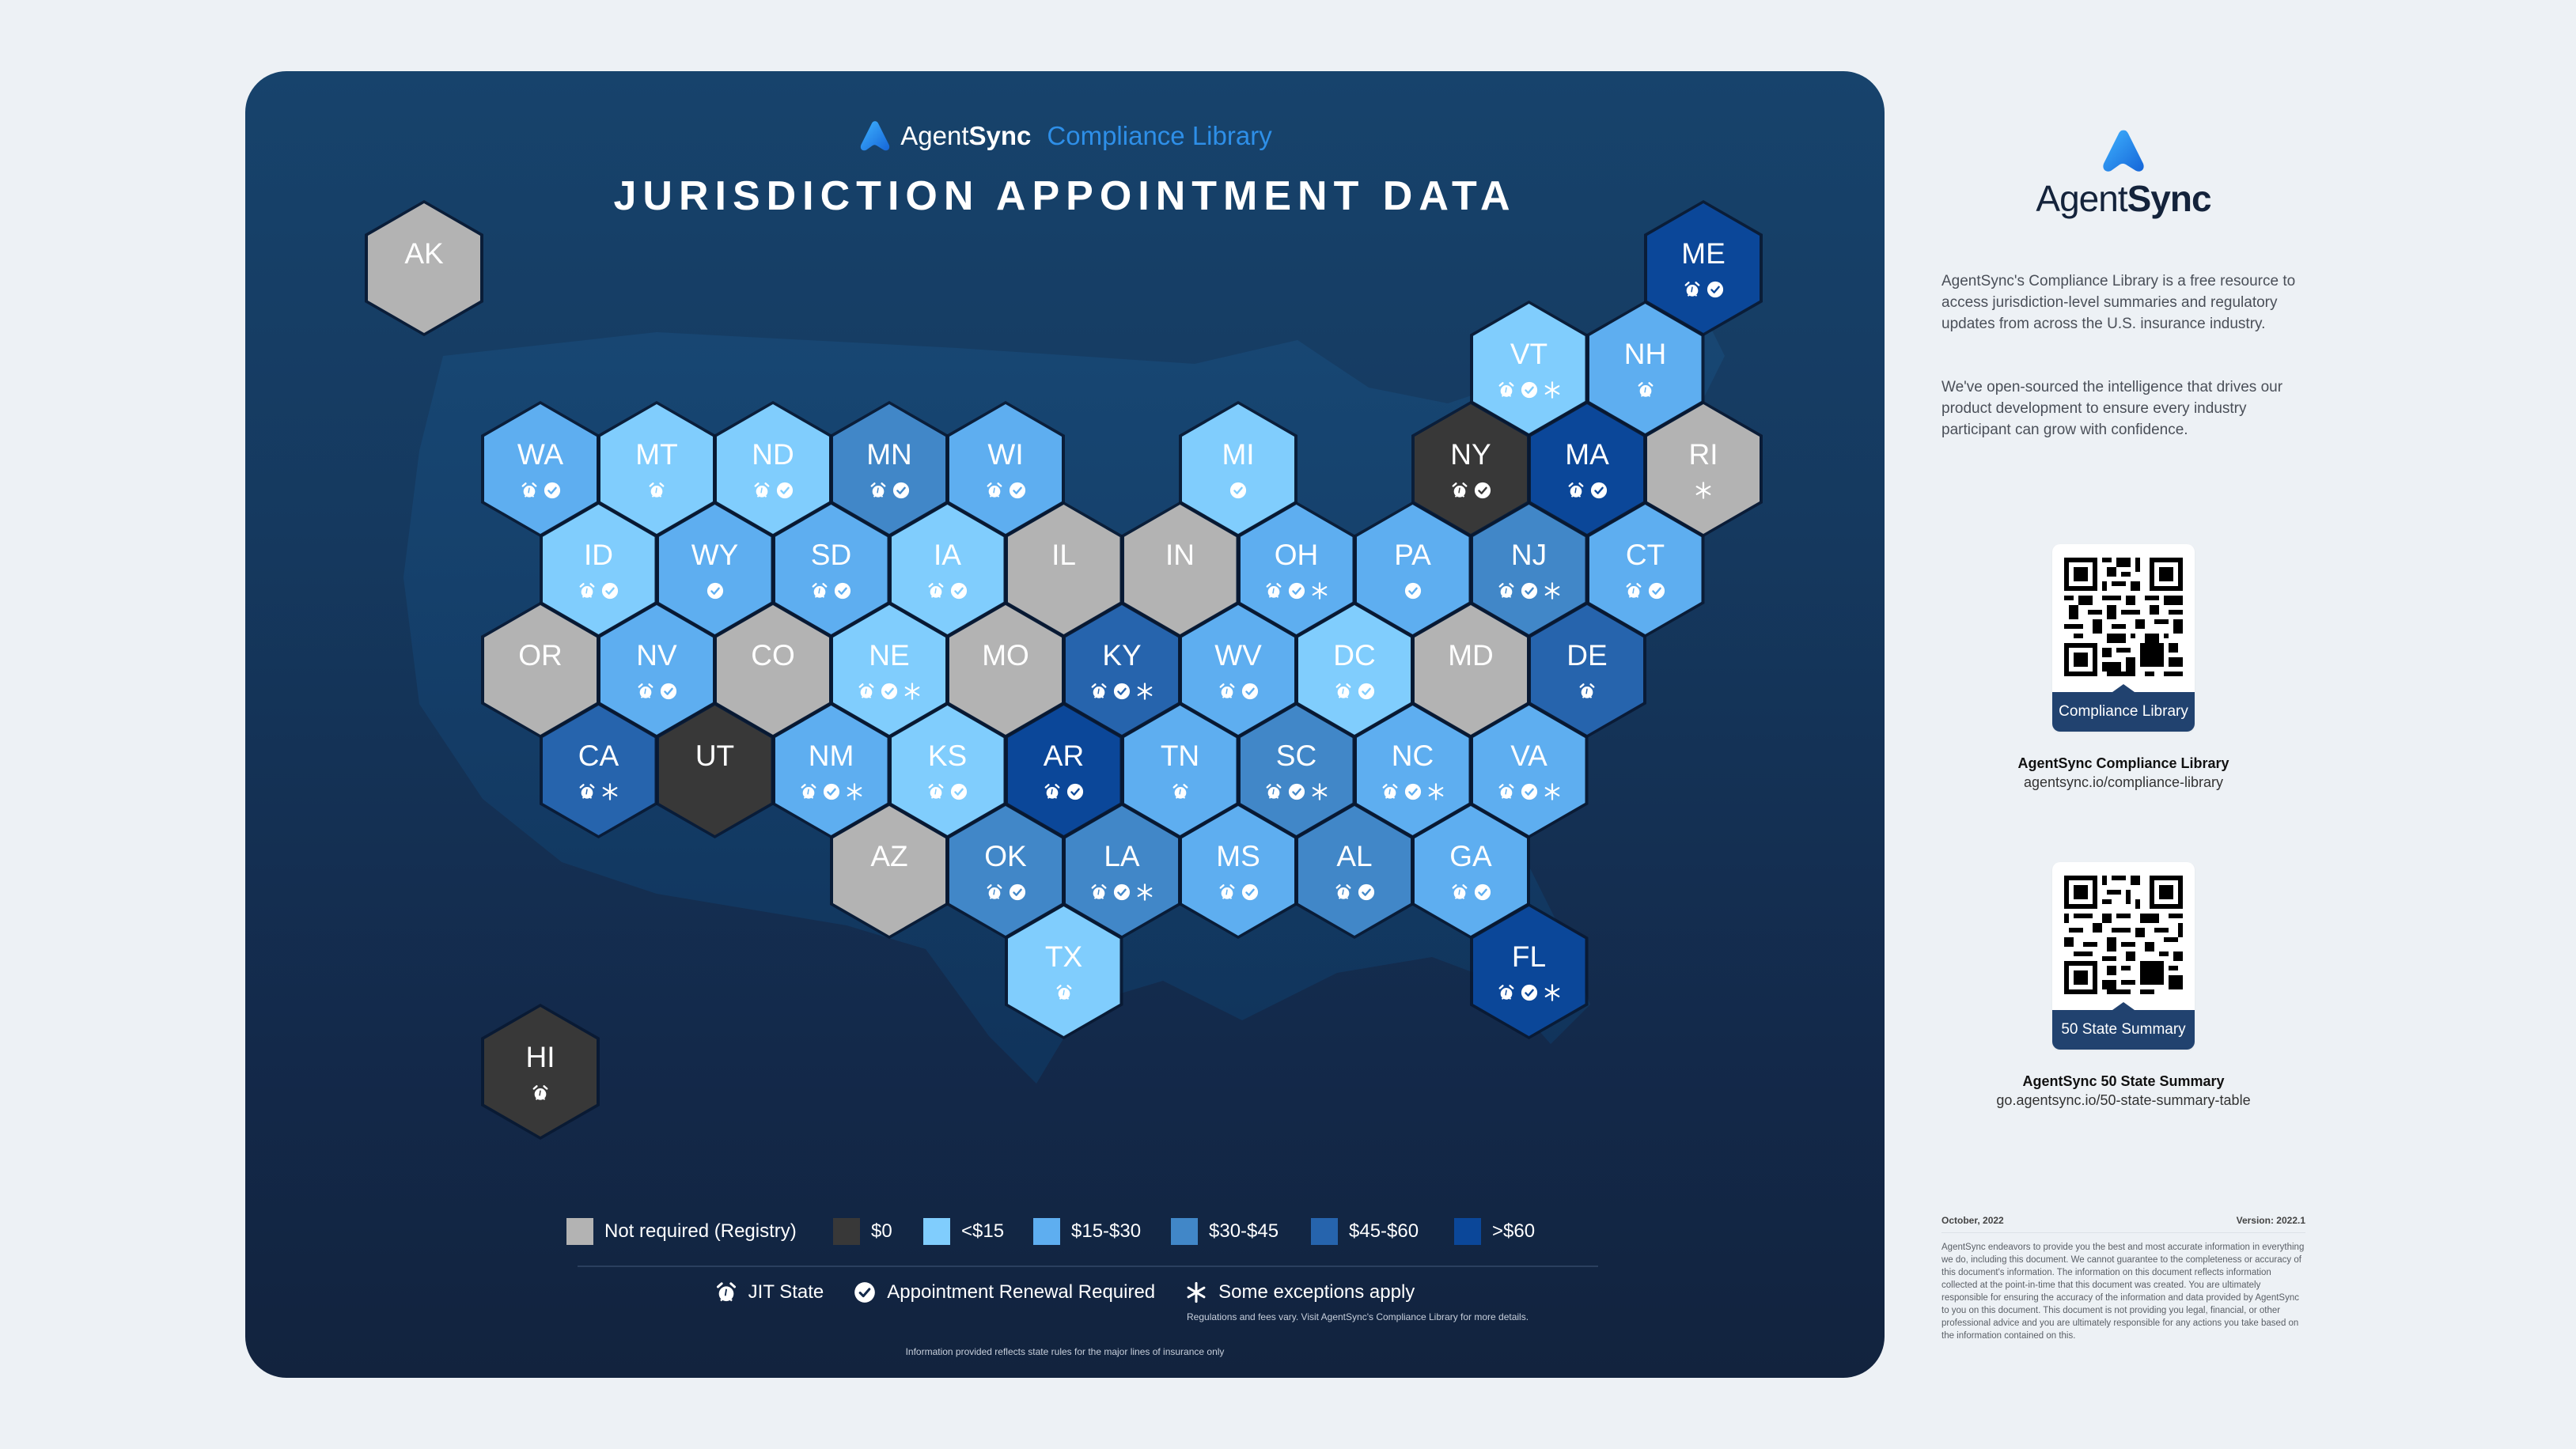 This screenshot has width=2576, height=1449. I want to click on state-hex-fl: FL, so click(1528, 971).